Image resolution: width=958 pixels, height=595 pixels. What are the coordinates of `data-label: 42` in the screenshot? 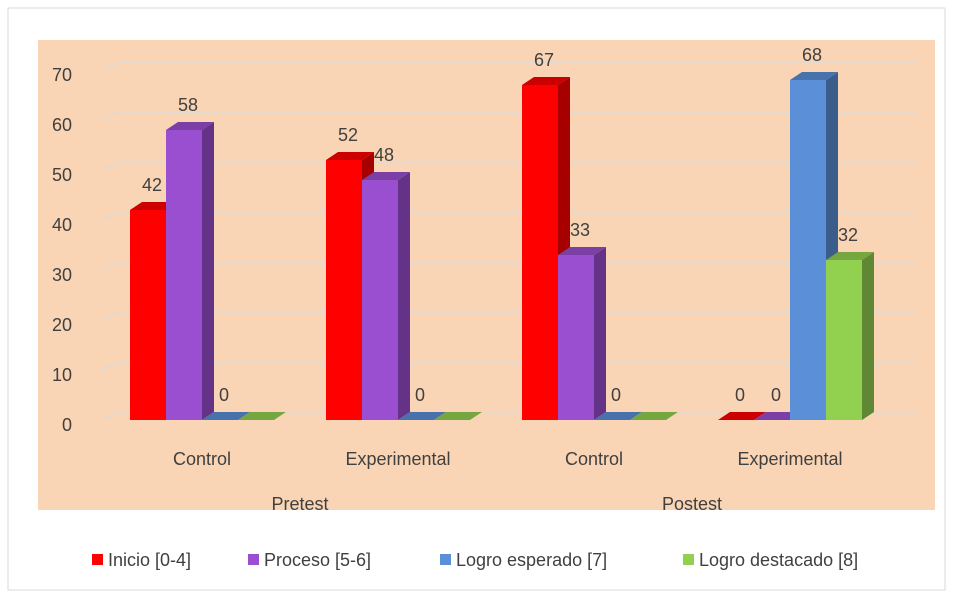 It's located at (152, 185).